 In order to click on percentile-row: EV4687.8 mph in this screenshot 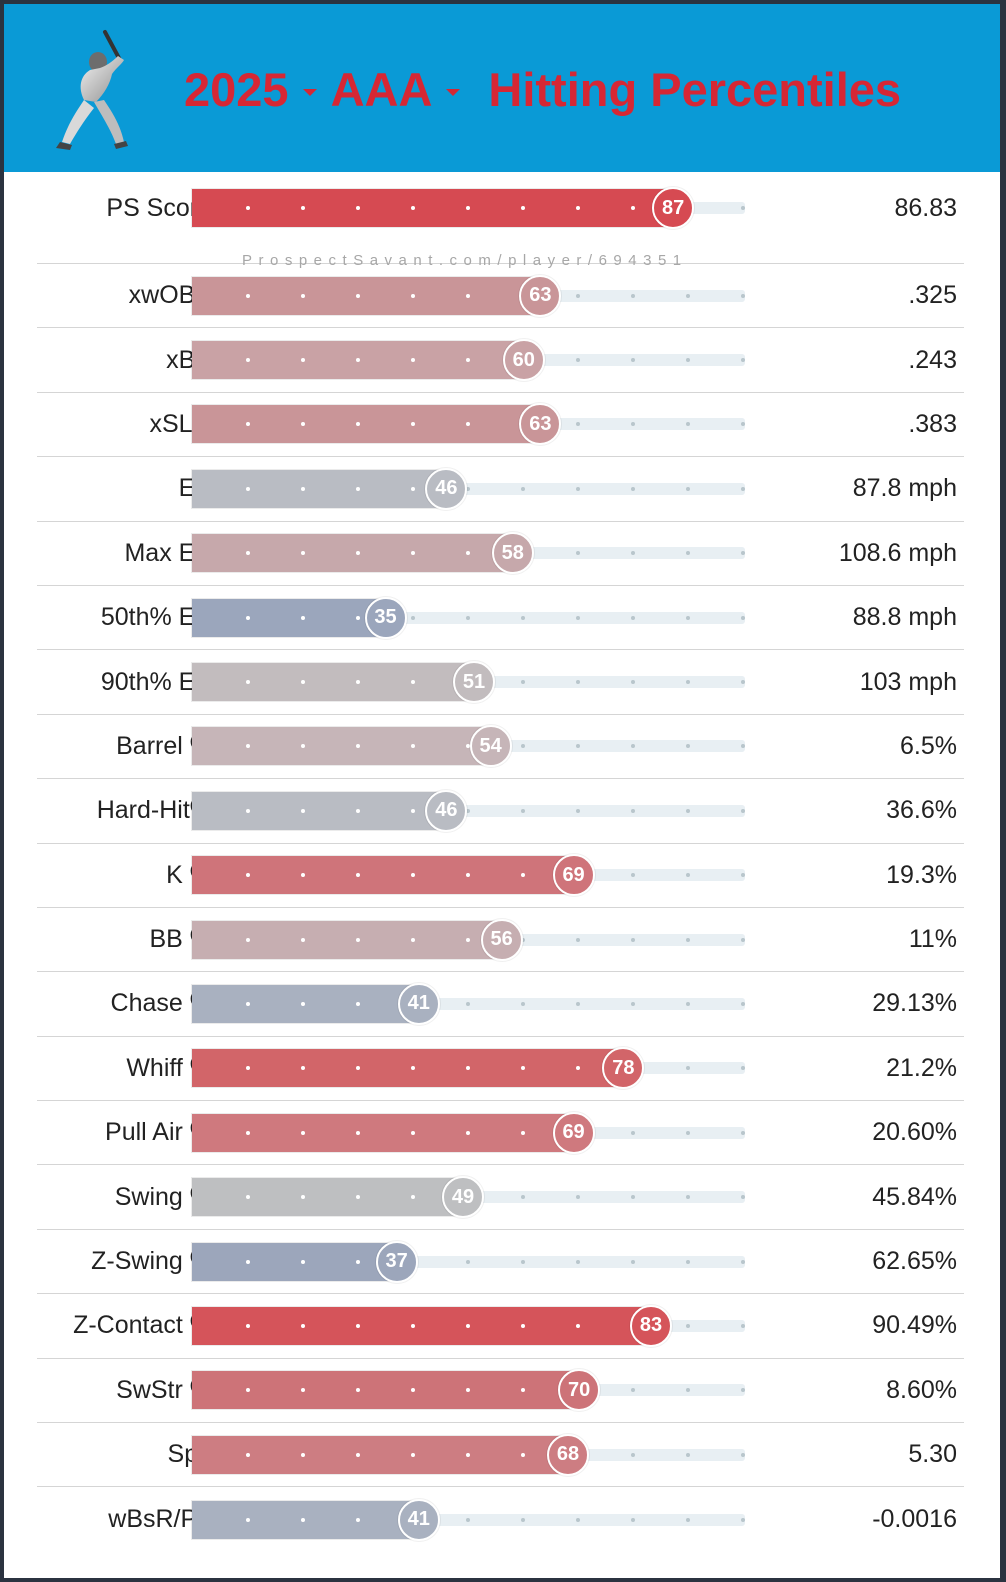, I will do `click(500, 489)`.